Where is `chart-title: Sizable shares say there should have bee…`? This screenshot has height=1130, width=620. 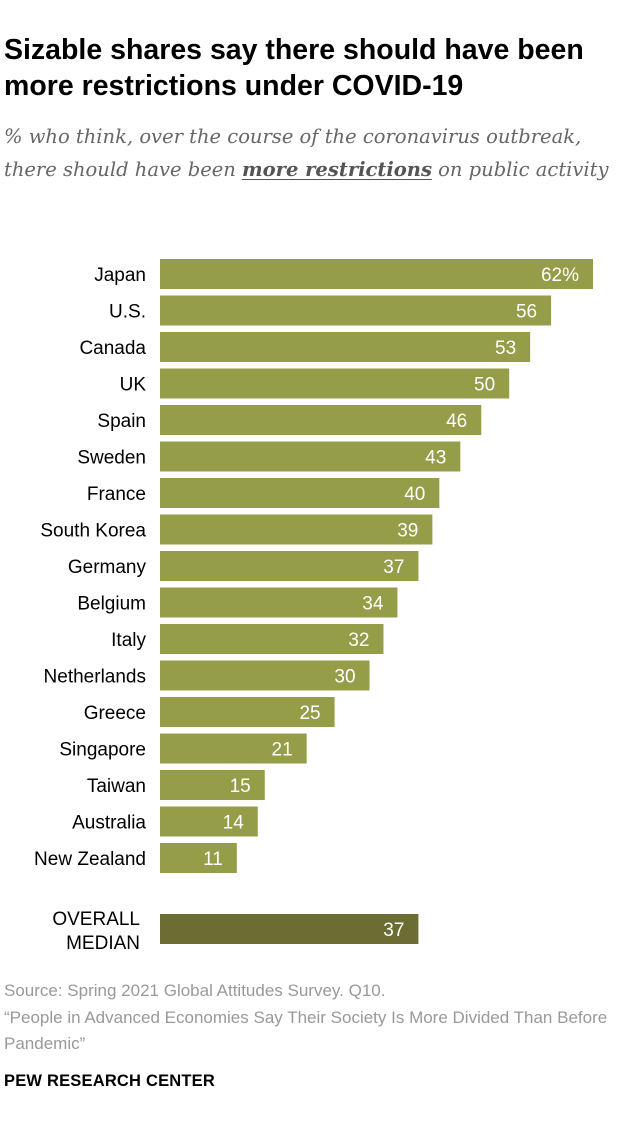
chart-title: Sizable shares say there should have bee… is located at coordinates (294, 68).